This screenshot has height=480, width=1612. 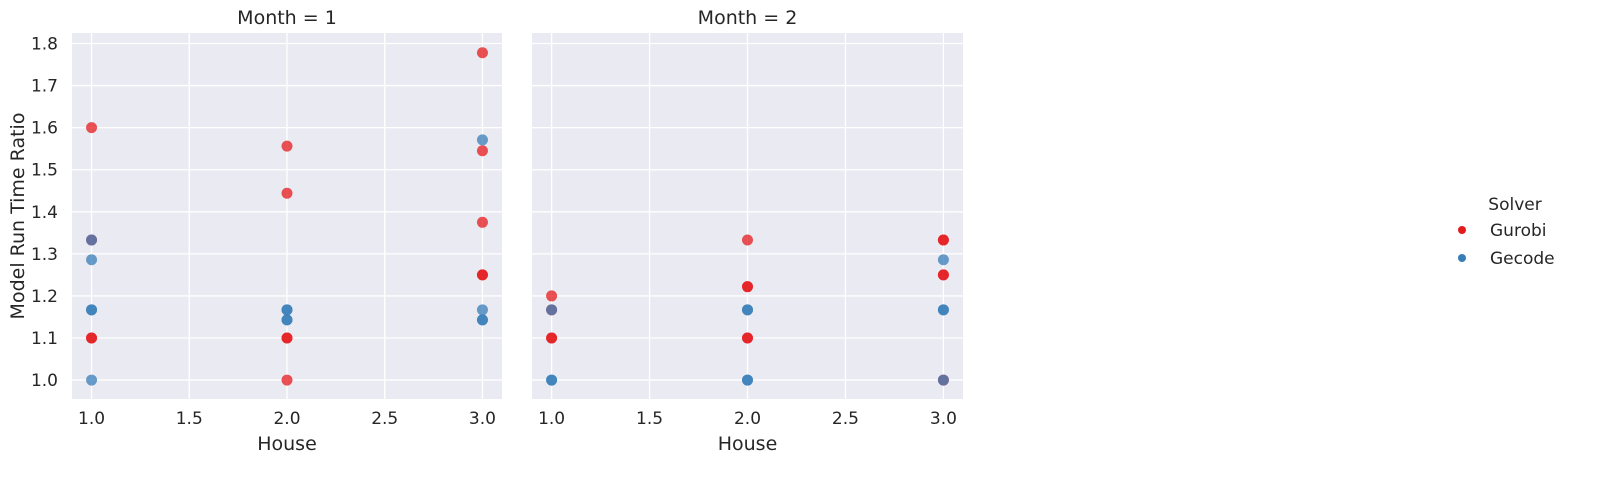 I want to click on y-tick-label: 1.3, so click(x=44, y=255).